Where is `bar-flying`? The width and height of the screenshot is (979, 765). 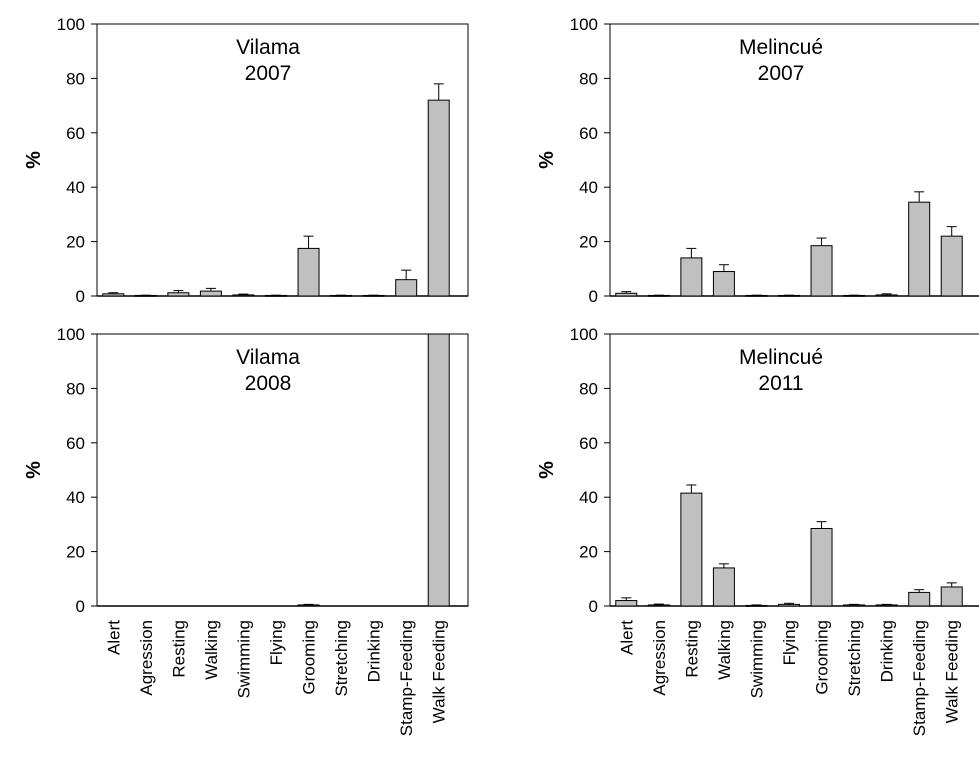 bar-flying is located at coordinates (789, 605).